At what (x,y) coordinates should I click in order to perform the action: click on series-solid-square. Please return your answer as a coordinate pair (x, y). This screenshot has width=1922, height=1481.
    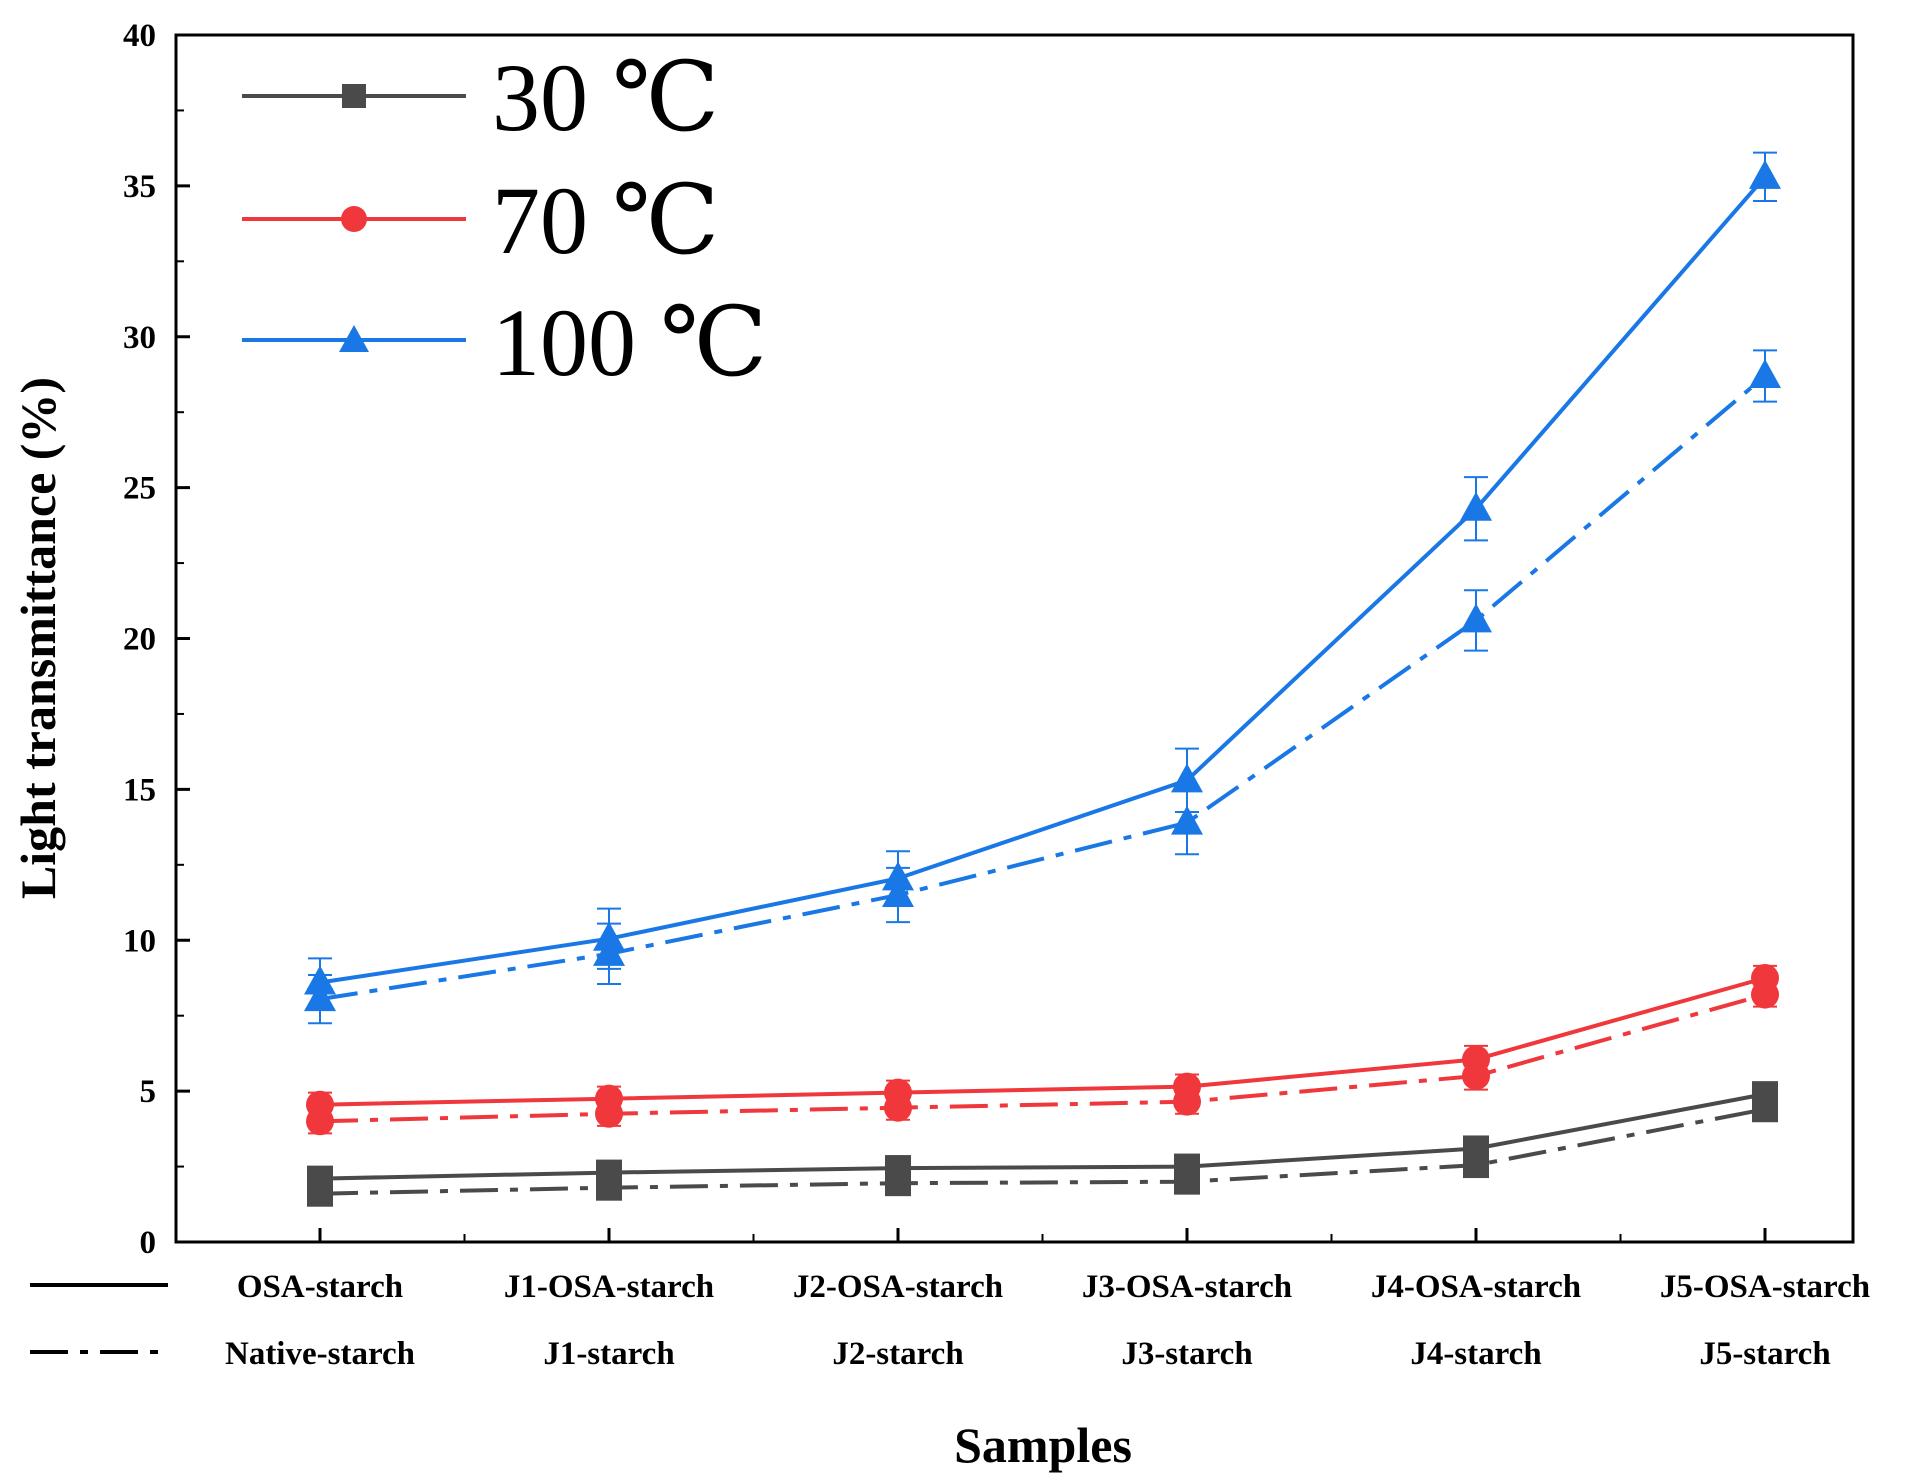
    Looking at the image, I should click on (1042, 1136).